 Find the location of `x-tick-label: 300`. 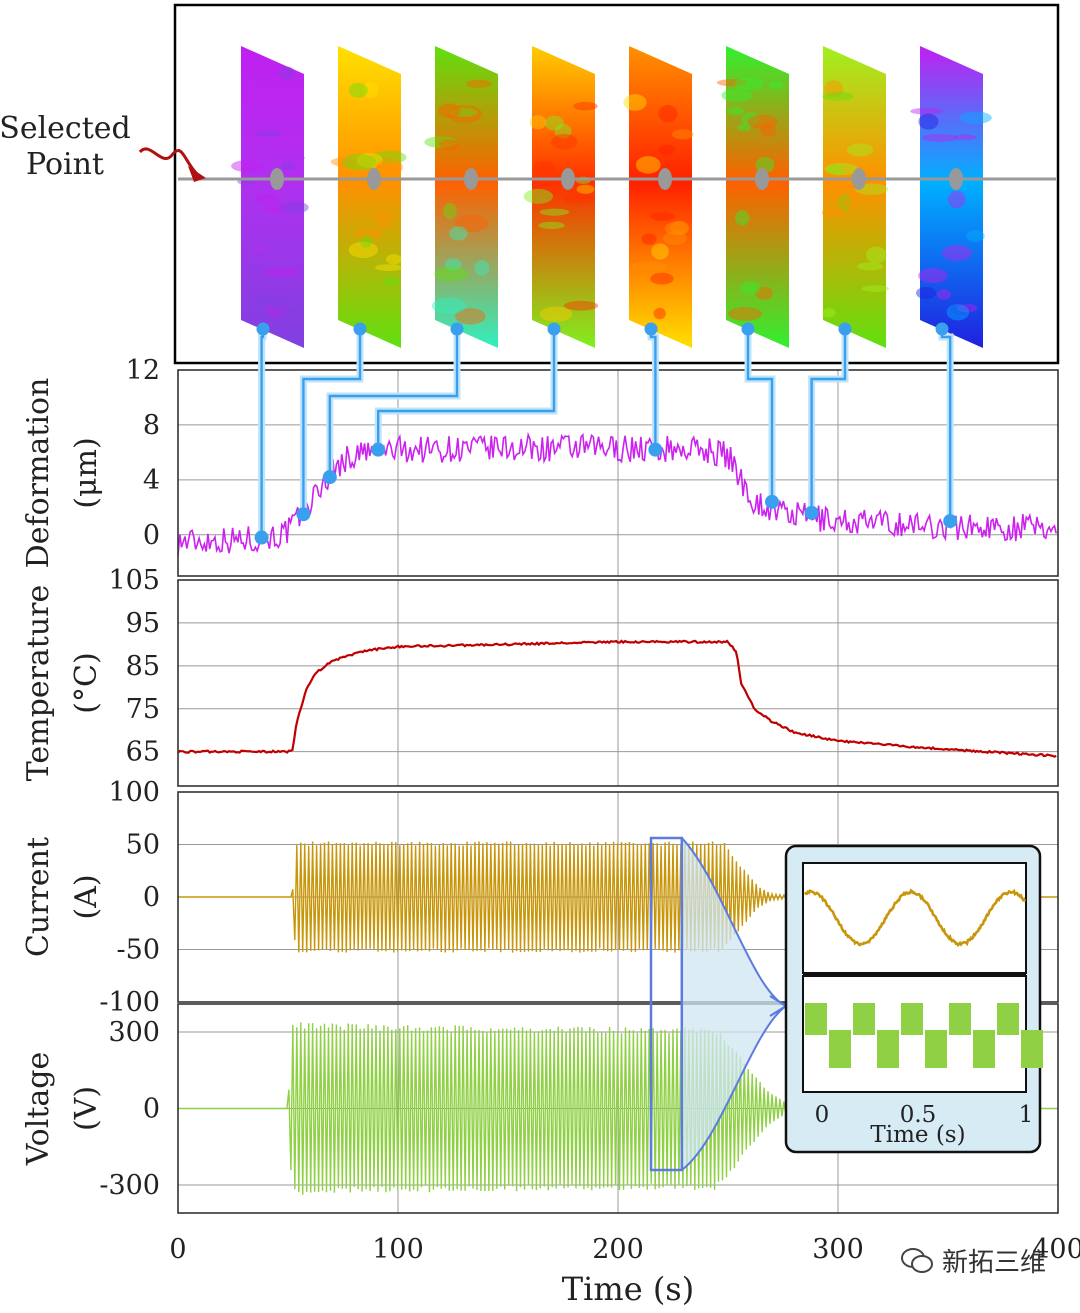

x-tick-label: 300 is located at coordinates (838, 1249).